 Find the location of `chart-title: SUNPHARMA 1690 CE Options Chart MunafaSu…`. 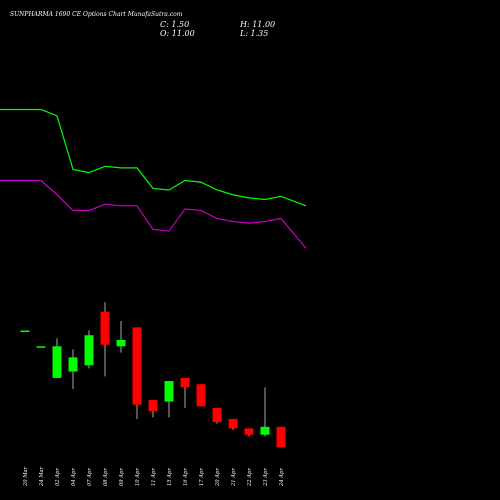

chart-title: SUNPHARMA 1690 CE Options Chart MunafaSu… is located at coordinates (96, 14).